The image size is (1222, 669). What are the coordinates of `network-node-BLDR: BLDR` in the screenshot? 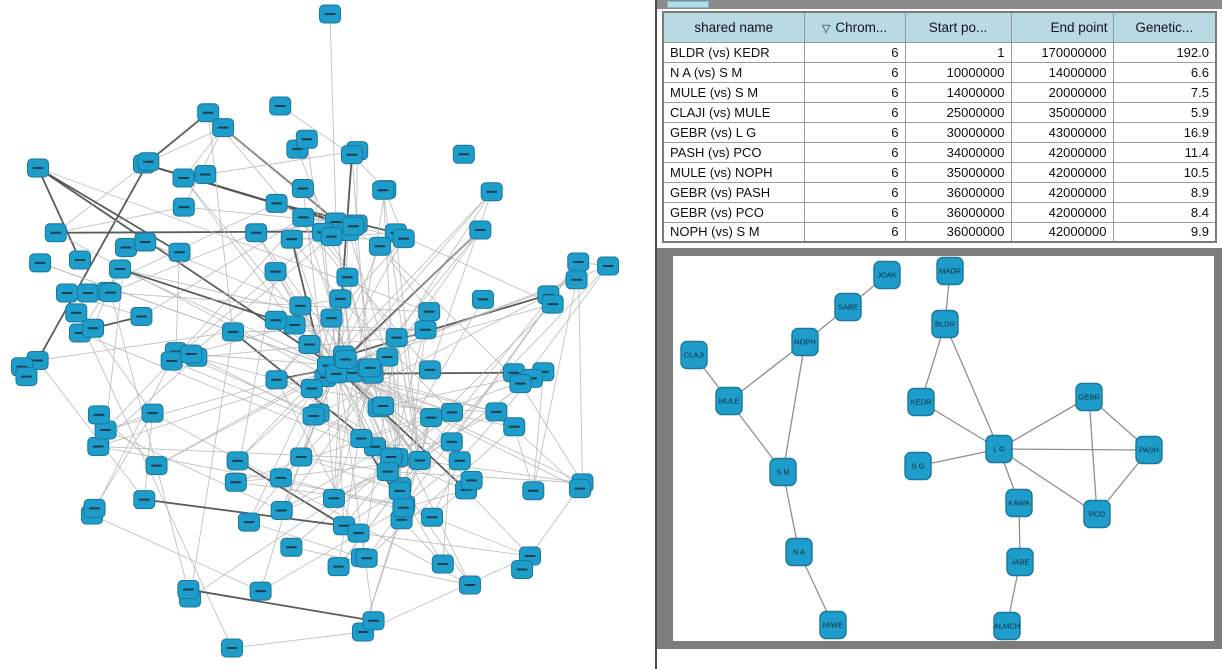 It's located at (945, 324).